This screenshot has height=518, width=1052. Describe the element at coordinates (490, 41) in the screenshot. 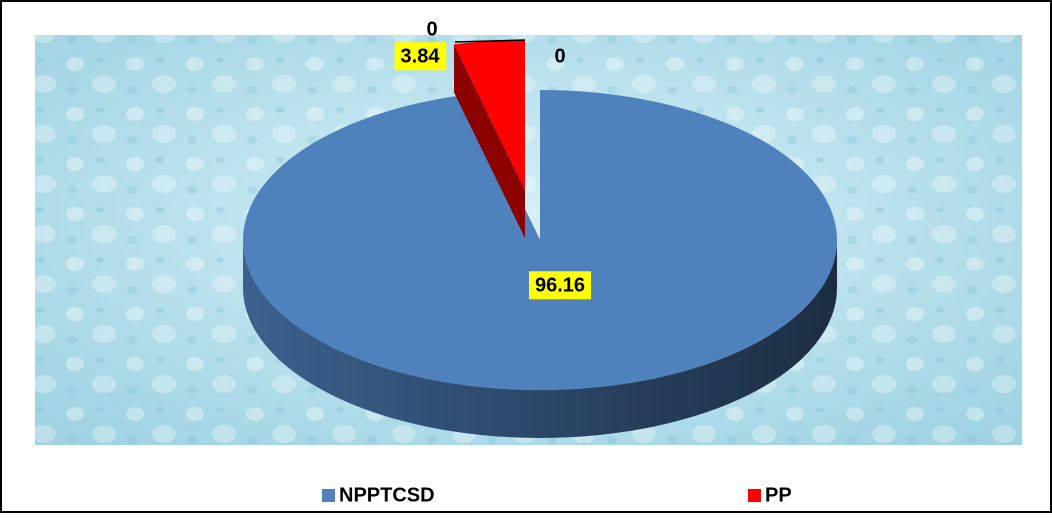

I see `leader-line` at that location.